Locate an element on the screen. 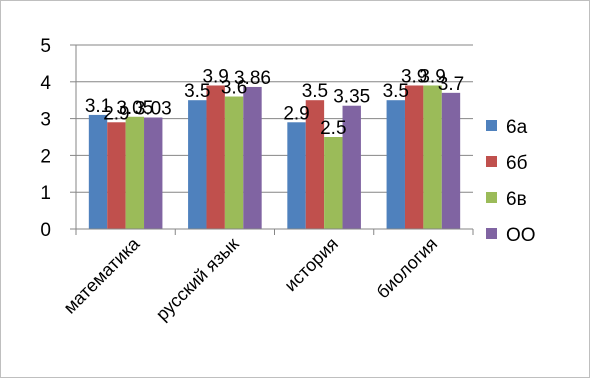  data-label: 2.5 is located at coordinates (333, 128).